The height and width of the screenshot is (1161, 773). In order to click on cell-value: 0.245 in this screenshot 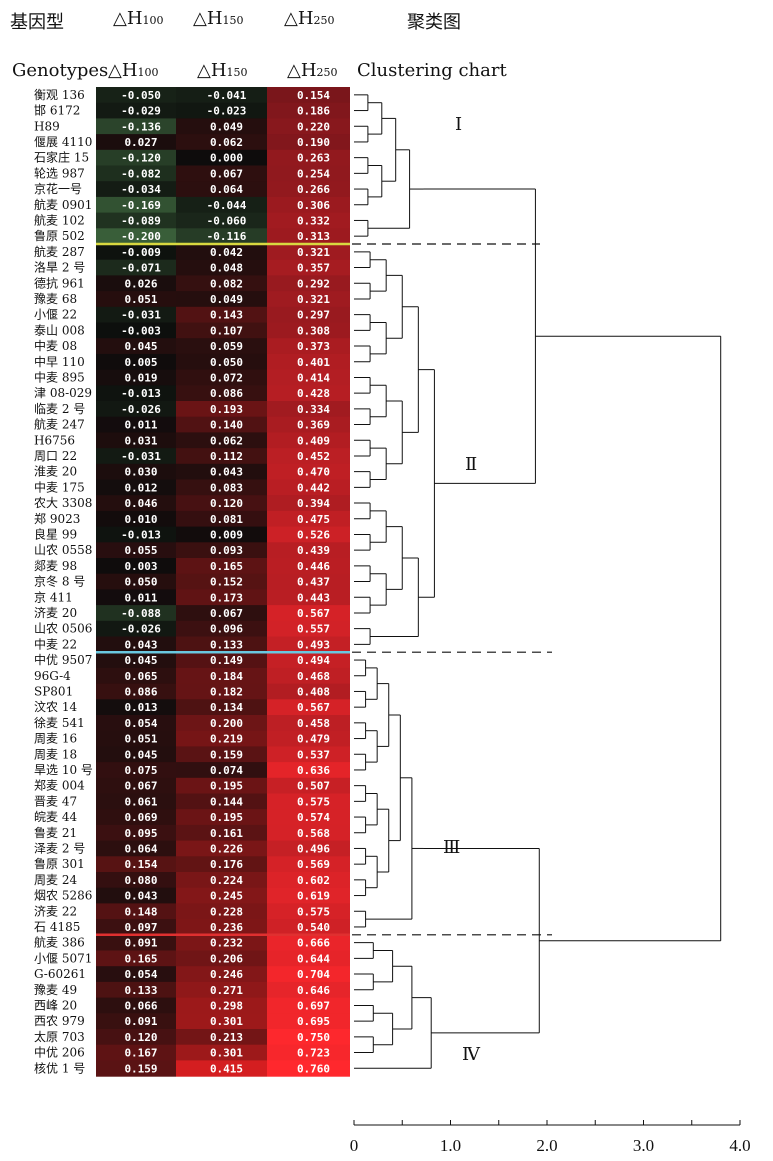, I will do `click(226, 896)`.